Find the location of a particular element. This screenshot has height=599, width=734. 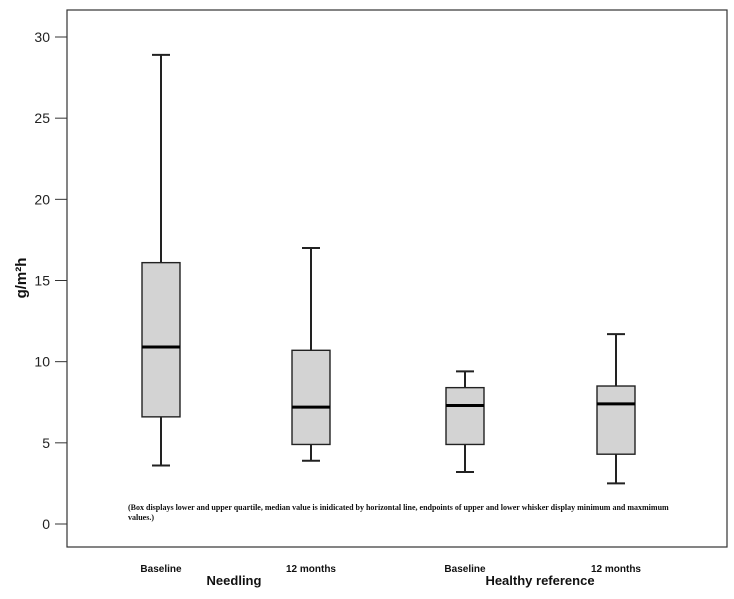

y-tick-label: 5 is located at coordinates (46, 443).